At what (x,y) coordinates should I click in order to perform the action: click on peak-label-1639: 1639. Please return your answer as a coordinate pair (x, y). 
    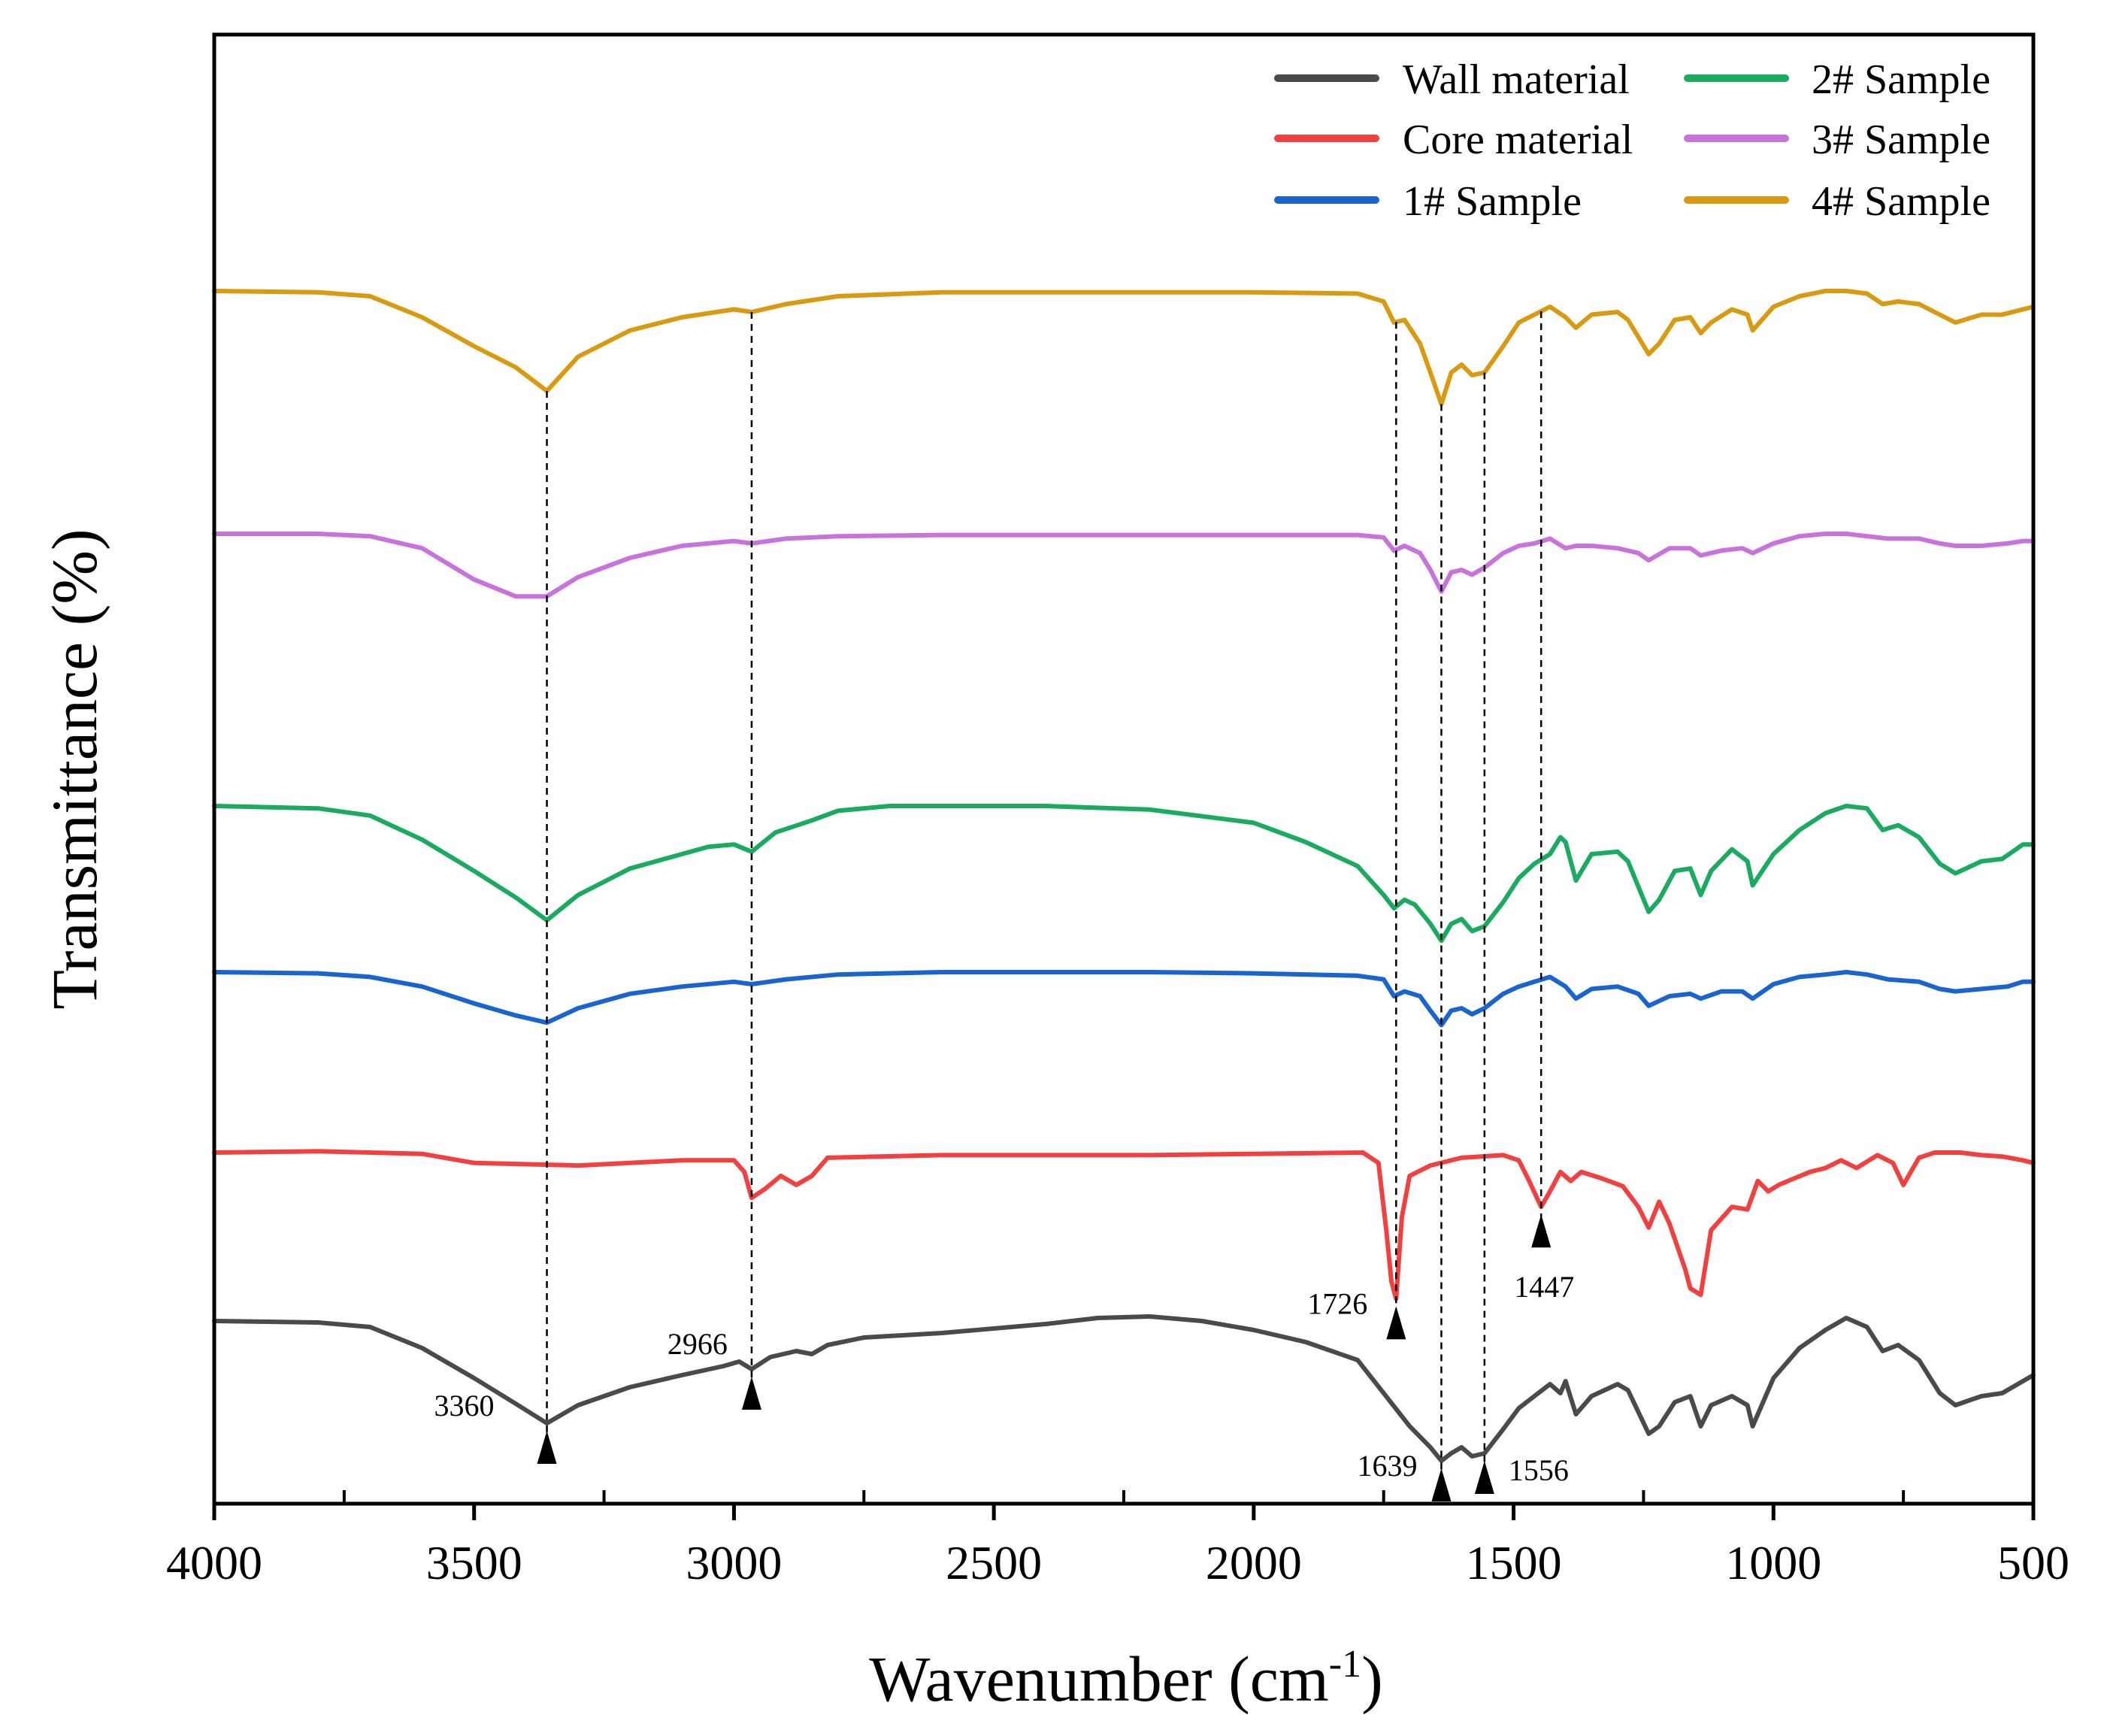
    Looking at the image, I should click on (1387, 1466).